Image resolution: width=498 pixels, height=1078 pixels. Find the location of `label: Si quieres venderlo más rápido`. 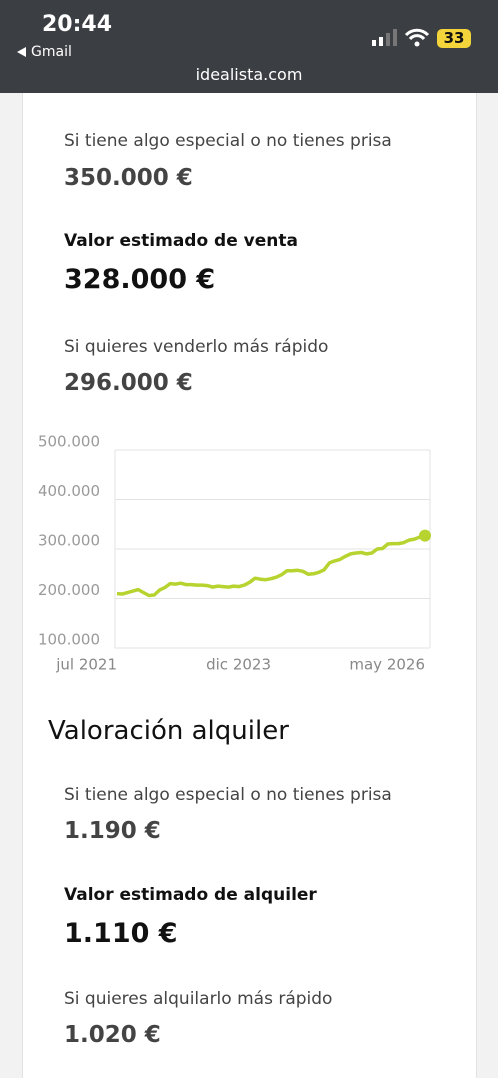

label: Si quieres venderlo más rápido is located at coordinates (196, 347).